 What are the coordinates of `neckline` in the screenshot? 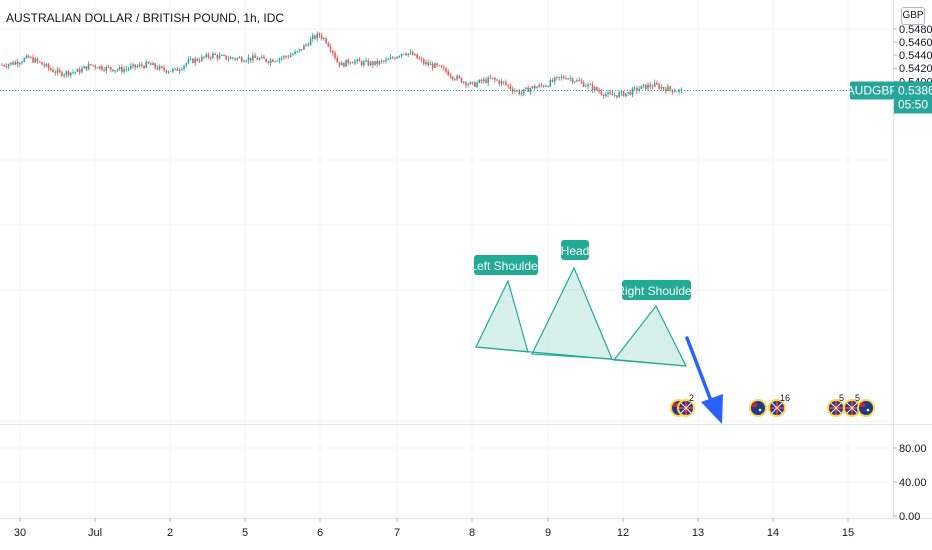 It's located at (581, 356).